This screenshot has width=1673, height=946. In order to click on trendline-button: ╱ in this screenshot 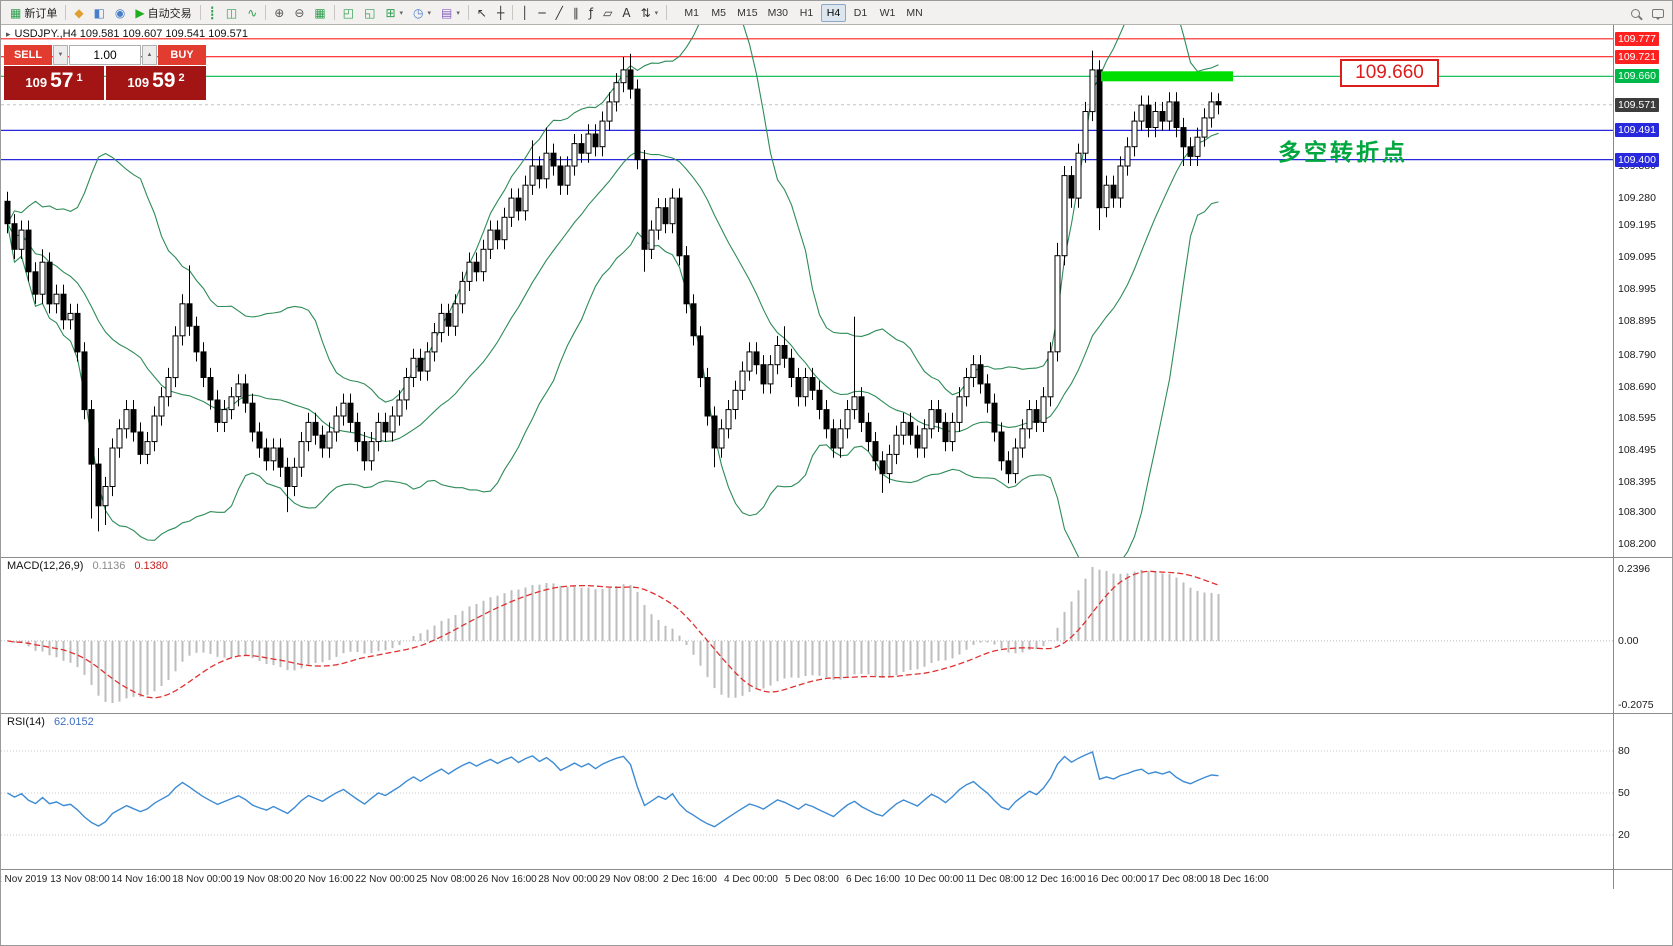, I will do `click(559, 13)`.